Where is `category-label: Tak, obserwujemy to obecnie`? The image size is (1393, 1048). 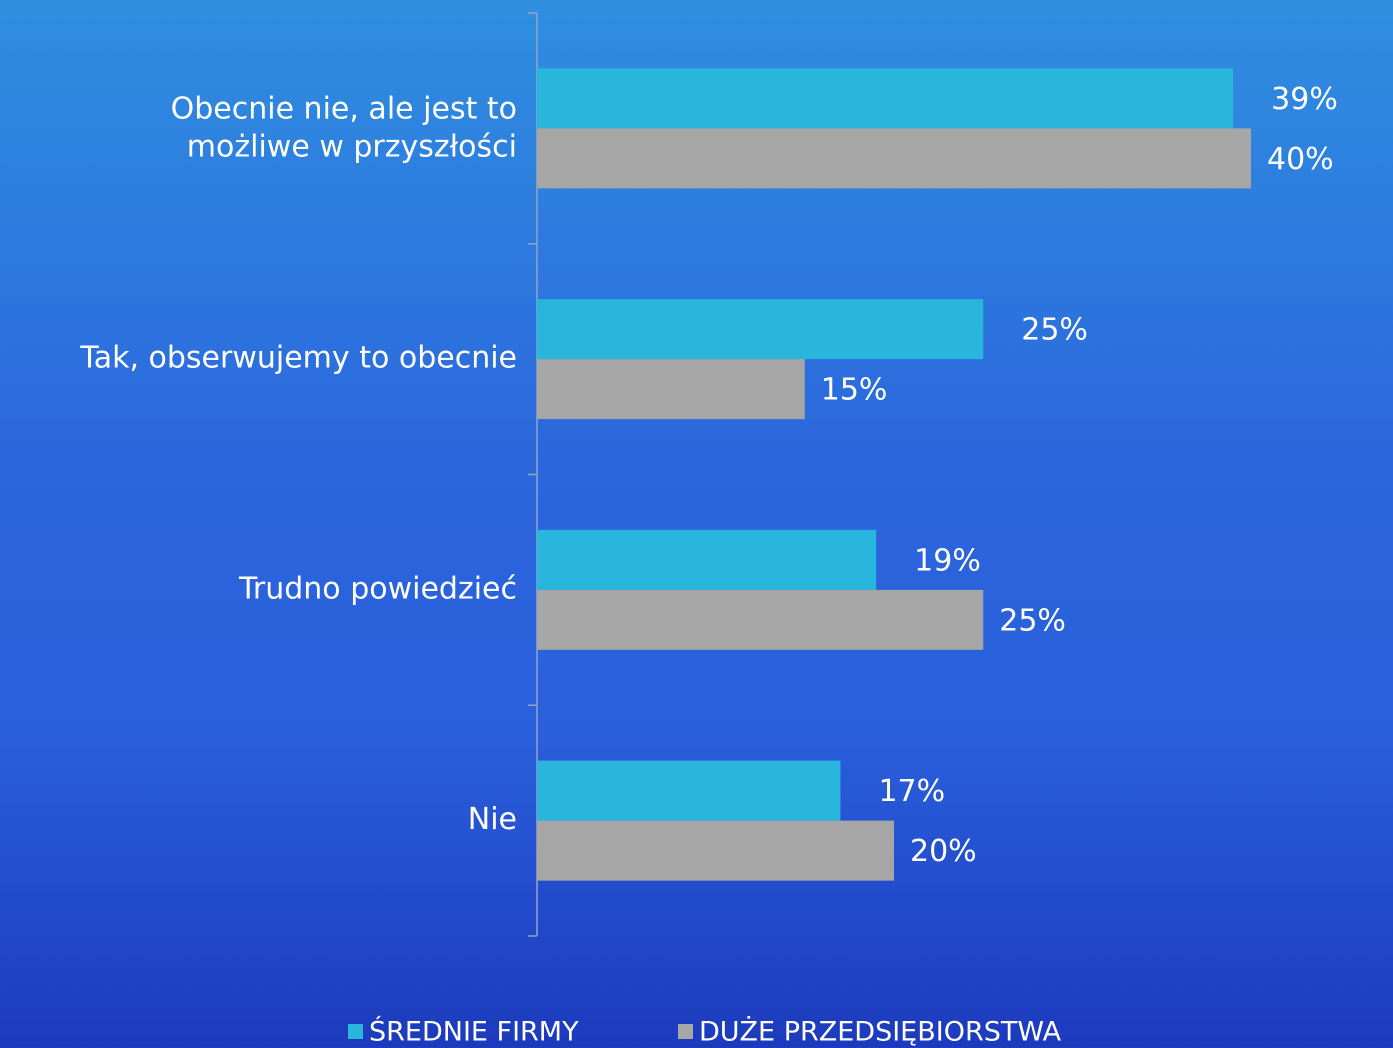
category-label: Tak, obserwujemy to obecnie is located at coordinates (298, 358).